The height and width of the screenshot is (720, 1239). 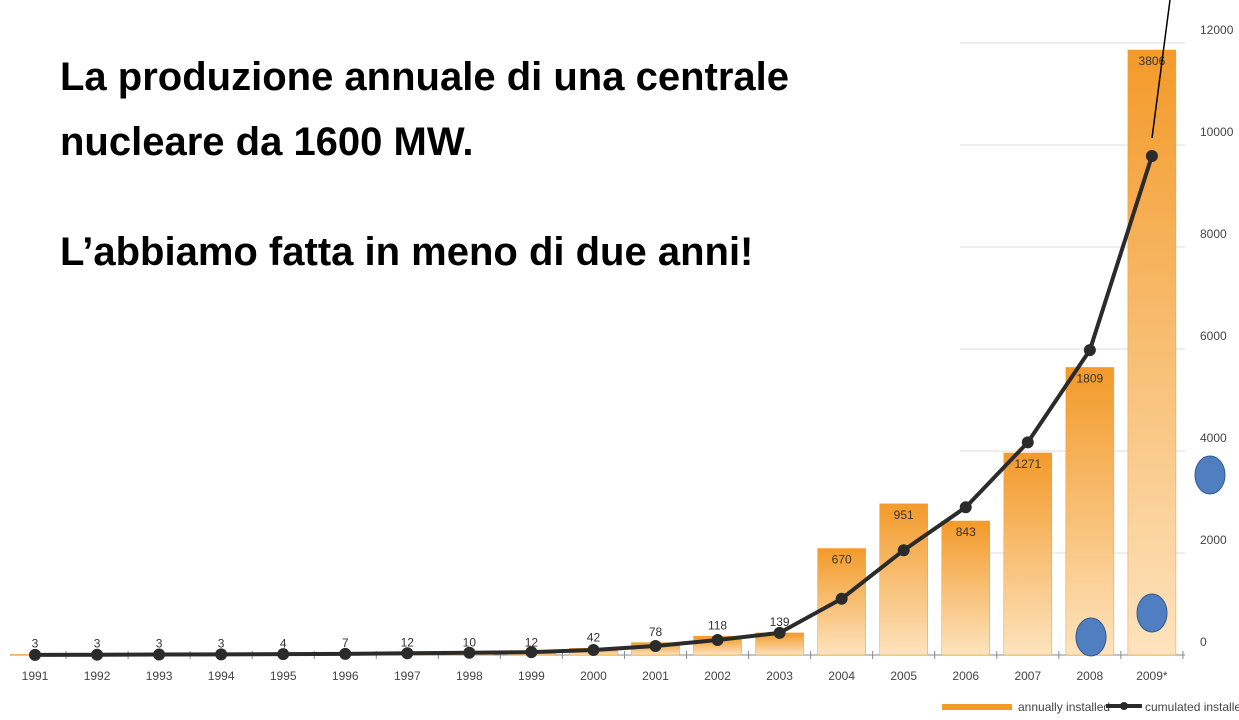 What do you see at coordinates (1213, 336) in the screenshot?
I see `y-tick-label: 6000` at bounding box center [1213, 336].